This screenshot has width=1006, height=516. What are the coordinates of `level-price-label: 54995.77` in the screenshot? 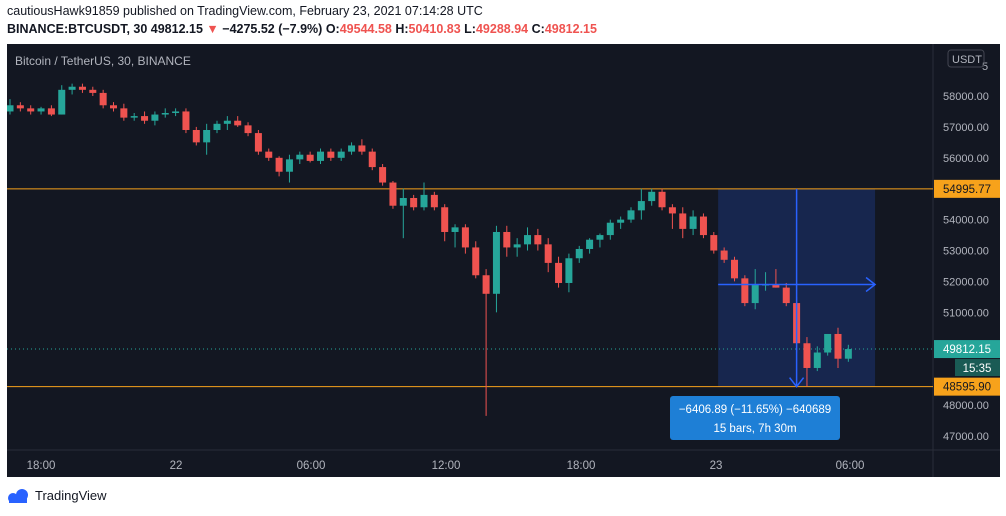 It's located at (967, 190).